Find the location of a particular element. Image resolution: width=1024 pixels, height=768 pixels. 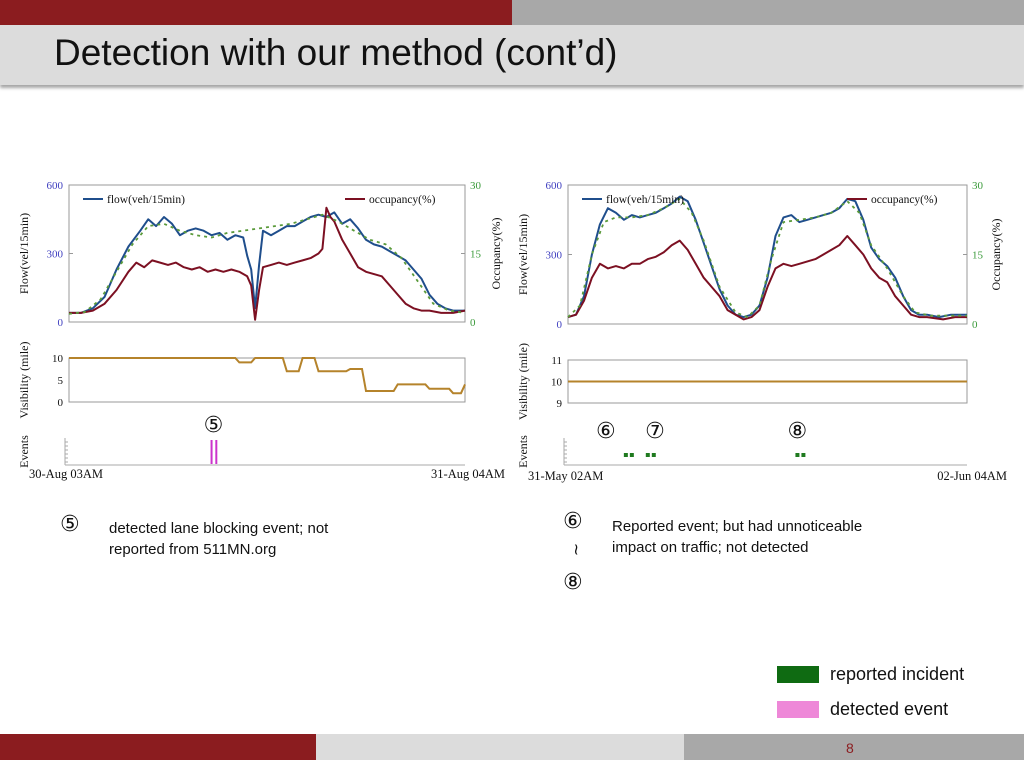

annotation-text-right-line2: impact on traffic; not detected is located at coordinates (710, 547).